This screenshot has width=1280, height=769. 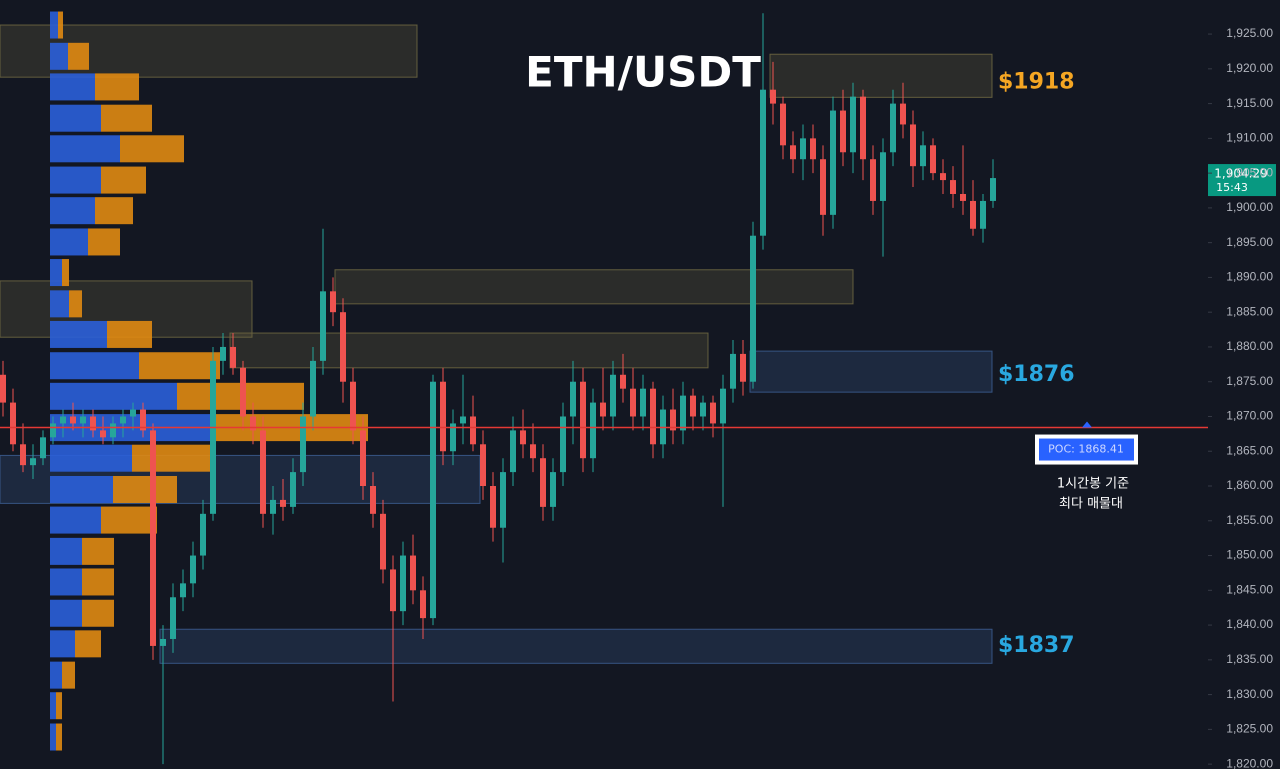 What do you see at coordinates (1249, 624) in the screenshot?
I see `y-tick-label: 1,840.00` at bounding box center [1249, 624].